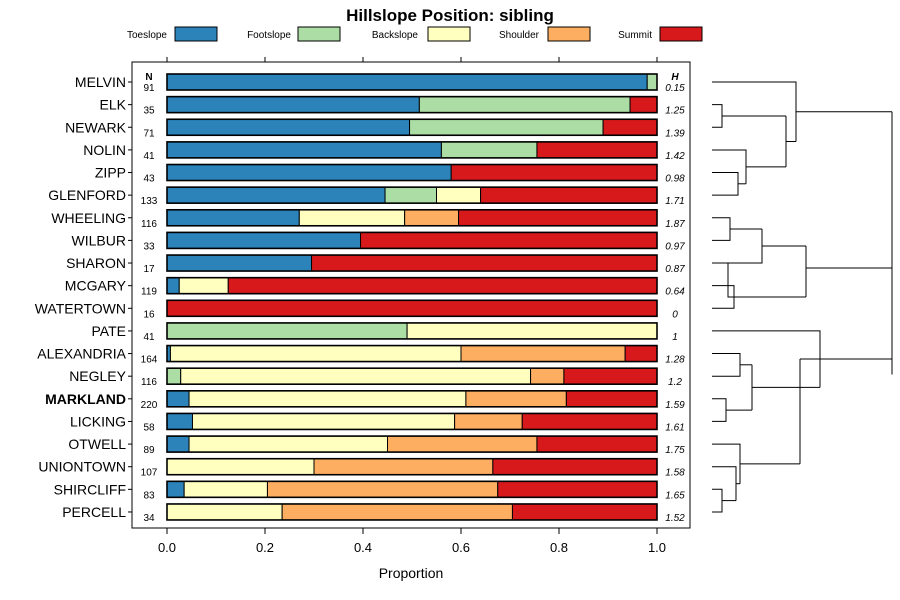  What do you see at coordinates (675, 133) in the screenshot?
I see `row-h-value: 1.39` at bounding box center [675, 133].